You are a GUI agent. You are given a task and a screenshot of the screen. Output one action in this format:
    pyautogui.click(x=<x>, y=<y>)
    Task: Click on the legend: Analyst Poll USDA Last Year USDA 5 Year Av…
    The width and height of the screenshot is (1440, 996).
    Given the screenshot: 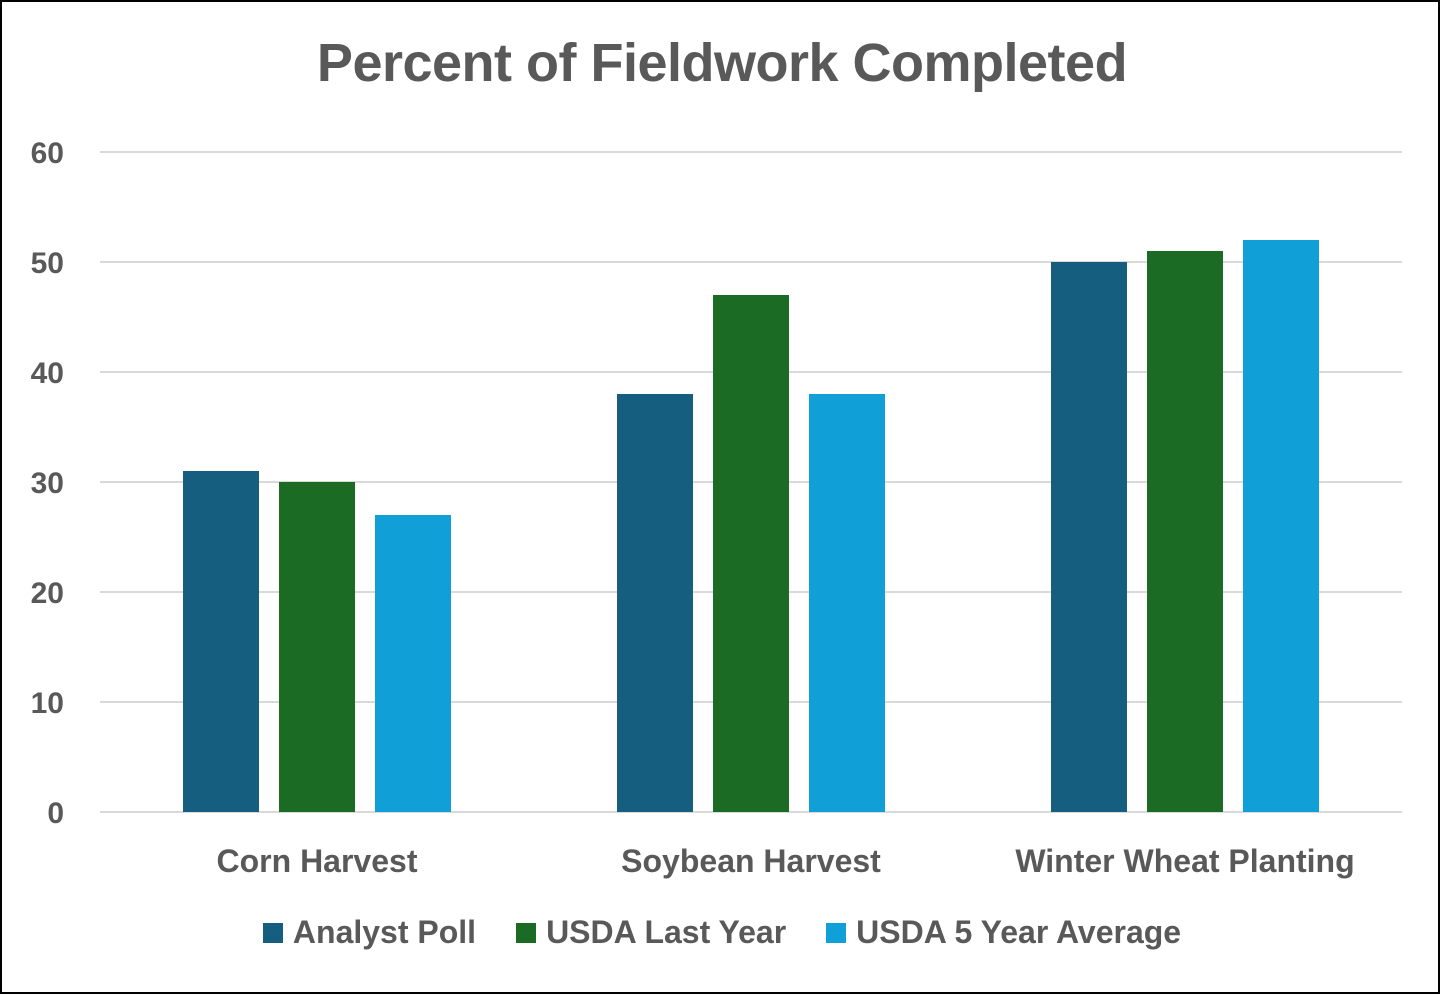 What is the action you would take?
    pyautogui.click(x=721, y=932)
    